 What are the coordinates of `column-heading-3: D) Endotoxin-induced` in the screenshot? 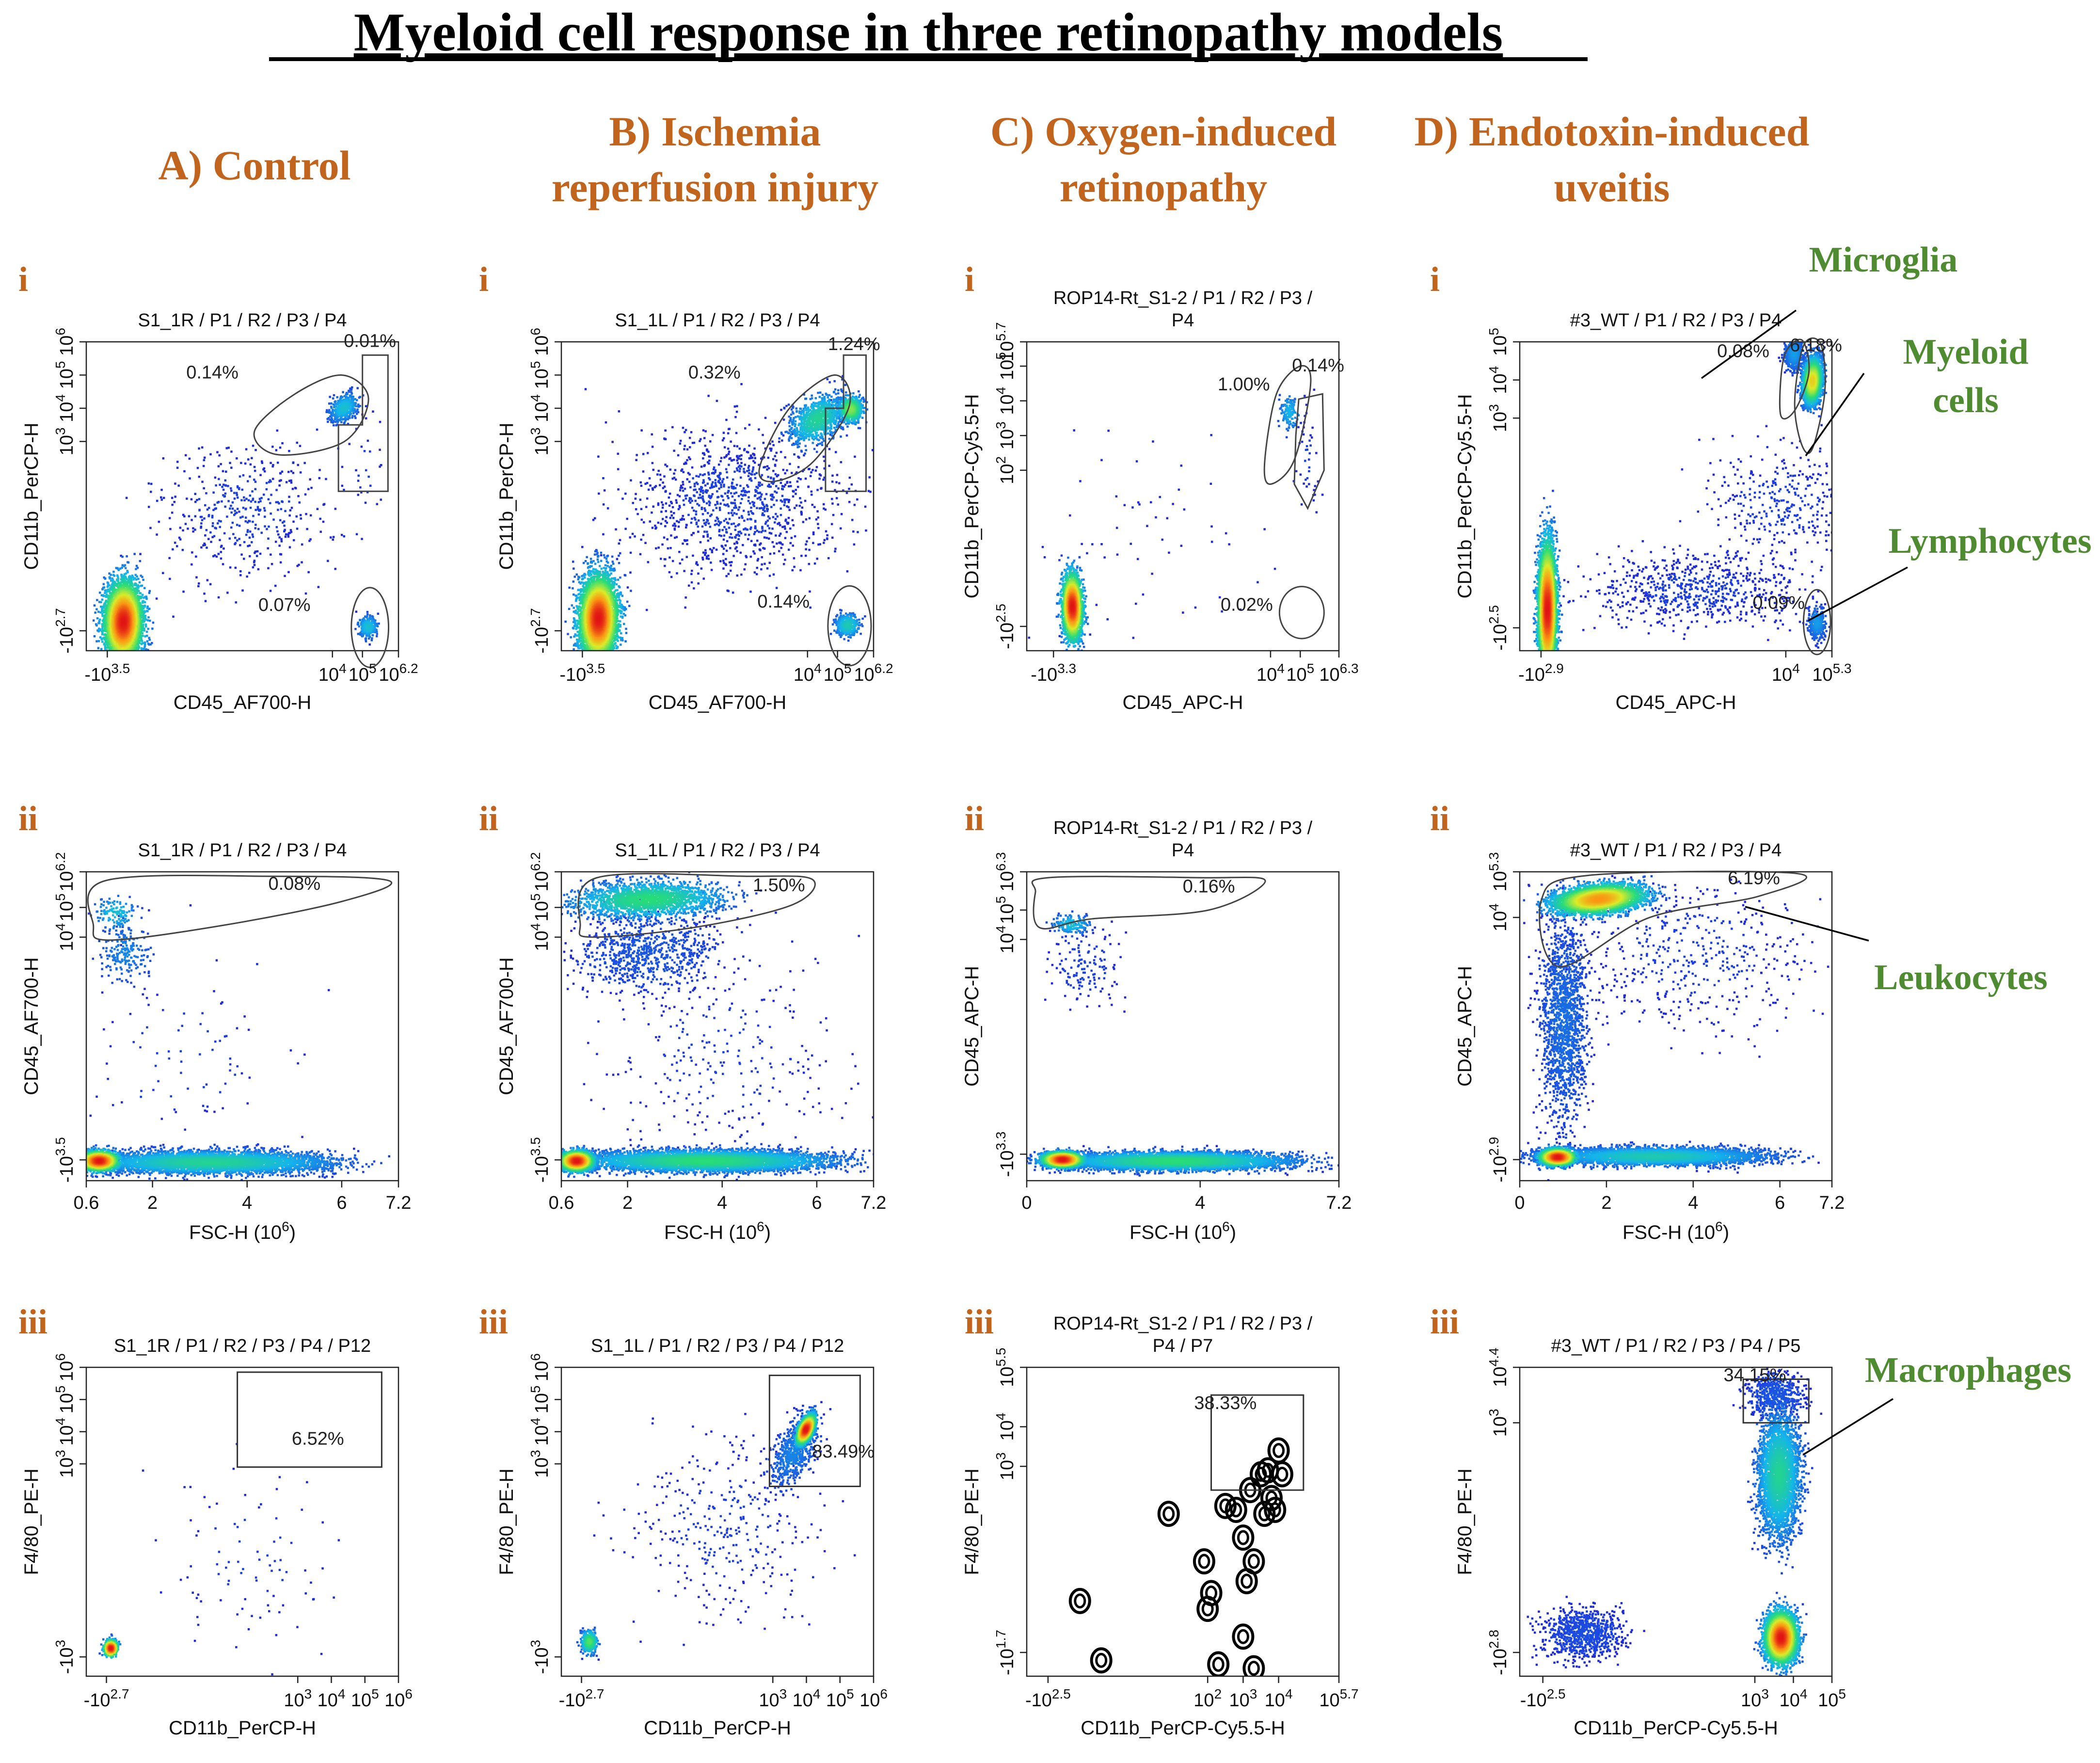 It's located at (1612, 131).